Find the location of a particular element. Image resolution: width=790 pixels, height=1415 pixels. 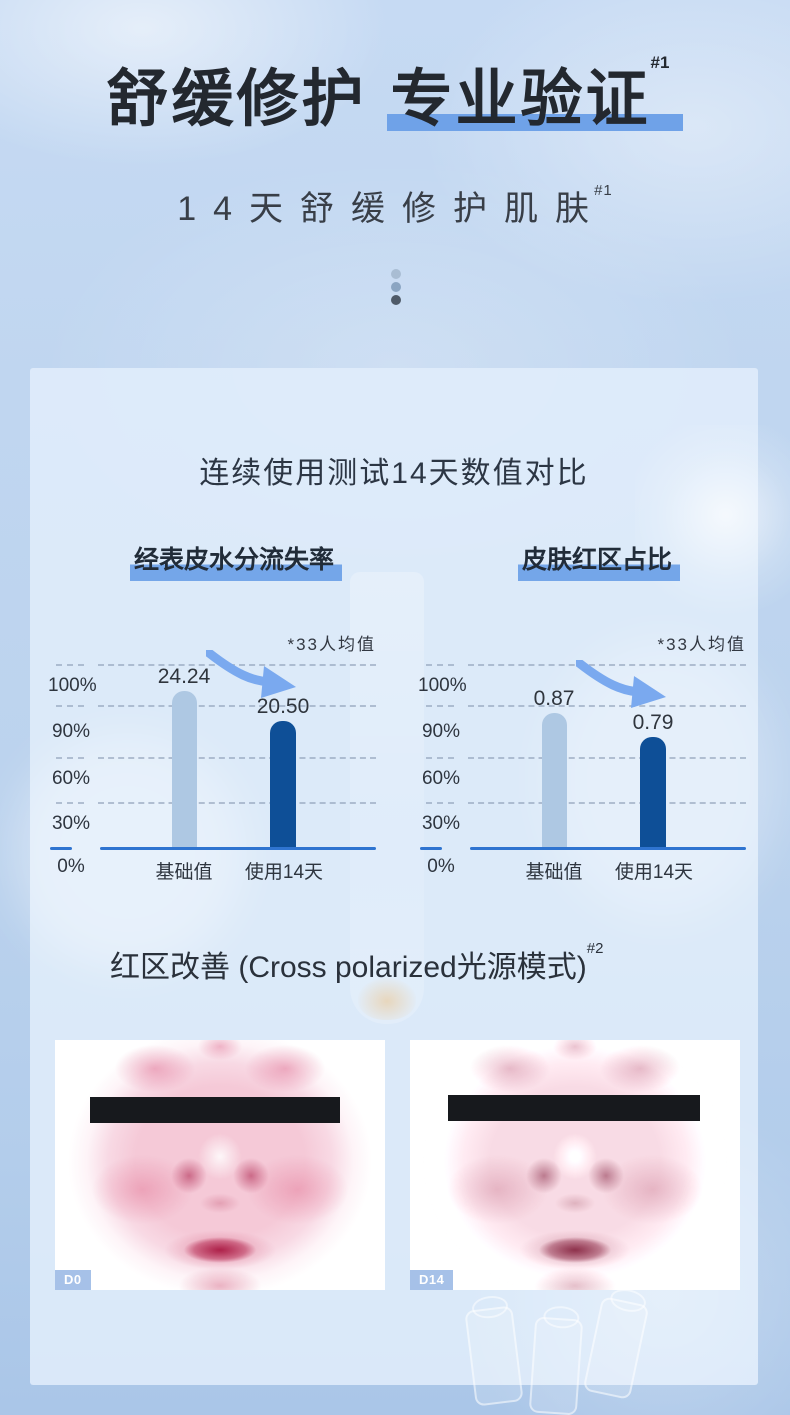

page-title: 舒缓修护 专业验证#1 is located at coordinates (395, 94).